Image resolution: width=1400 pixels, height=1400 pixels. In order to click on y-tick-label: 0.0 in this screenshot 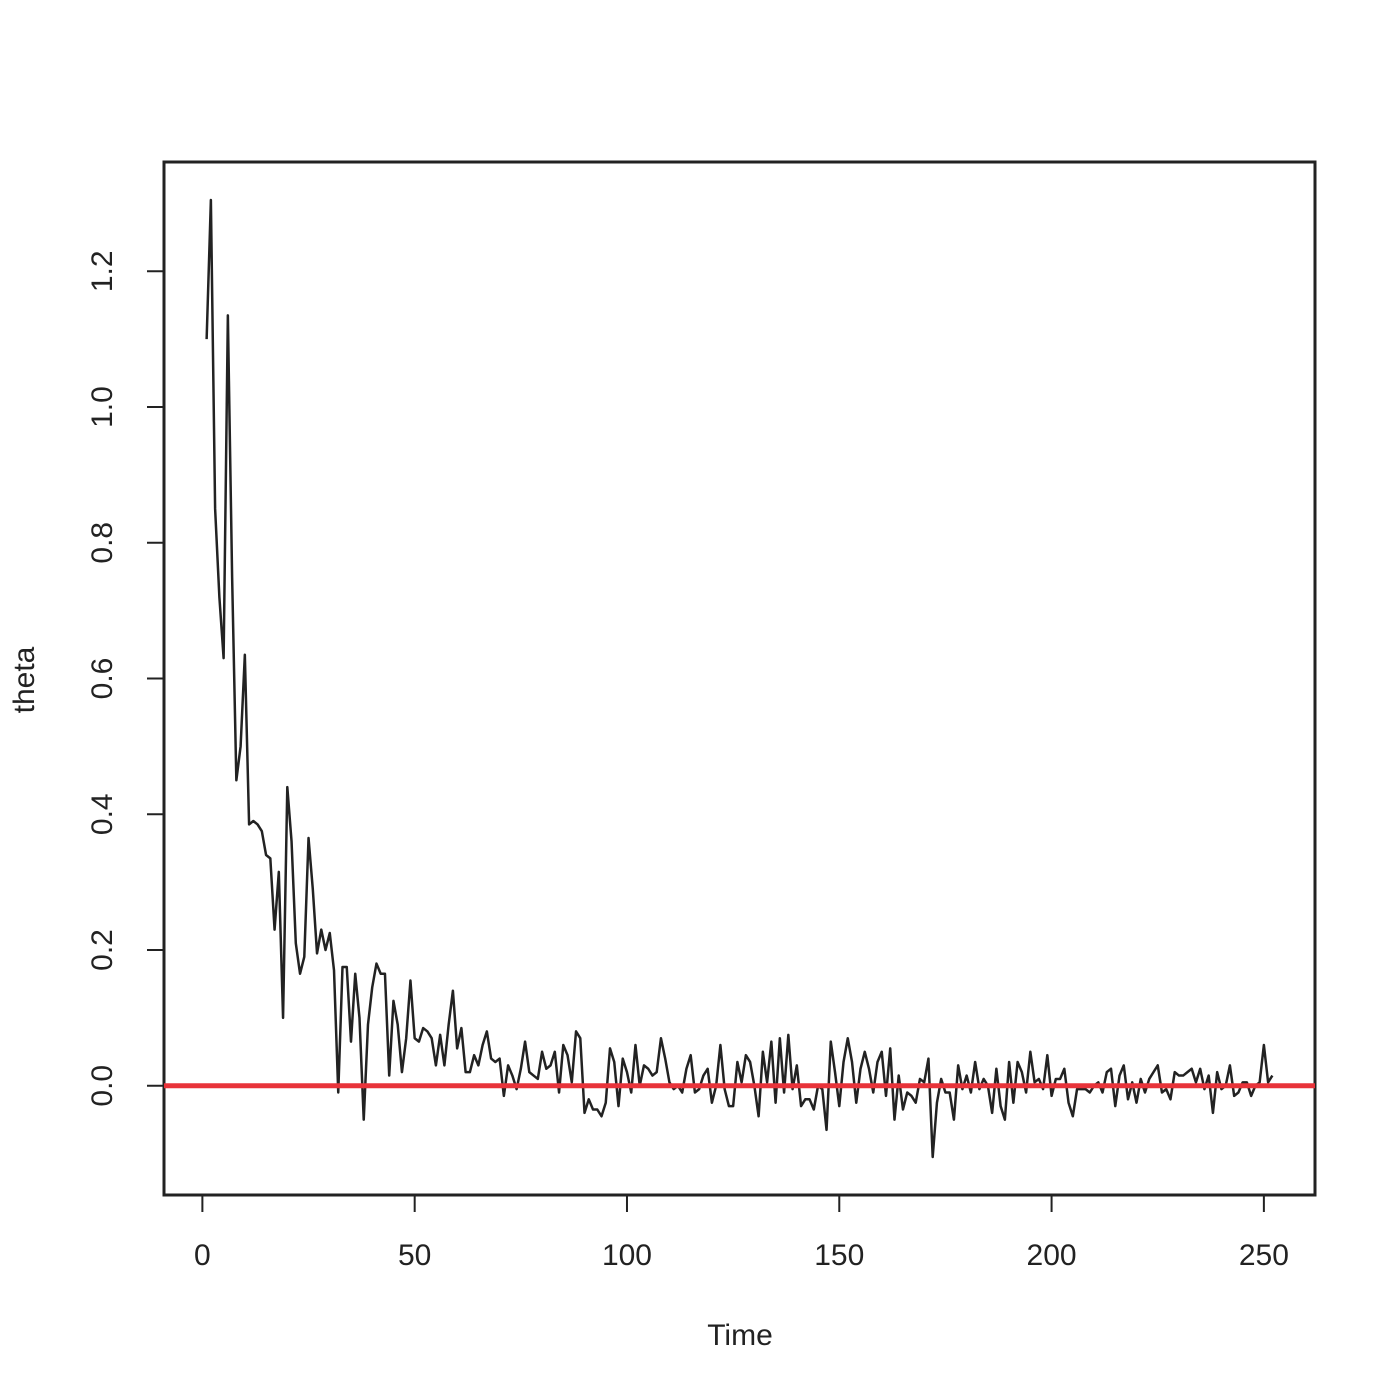, I will do `click(102, 1086)`.